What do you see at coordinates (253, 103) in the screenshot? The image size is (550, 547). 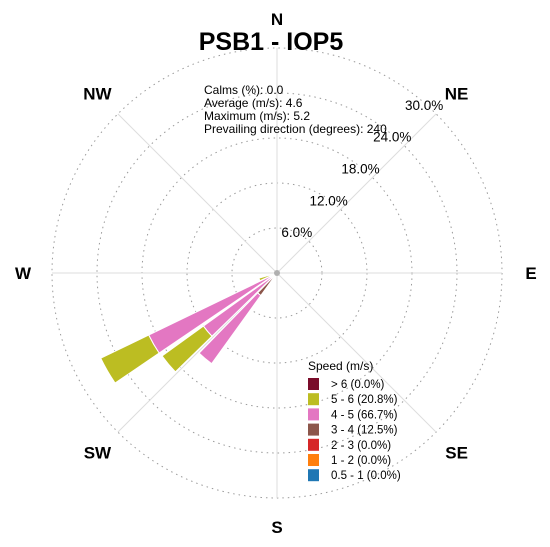 I see `stat-average: Average (m/s): 4.6` at bounding box center [253, 103].